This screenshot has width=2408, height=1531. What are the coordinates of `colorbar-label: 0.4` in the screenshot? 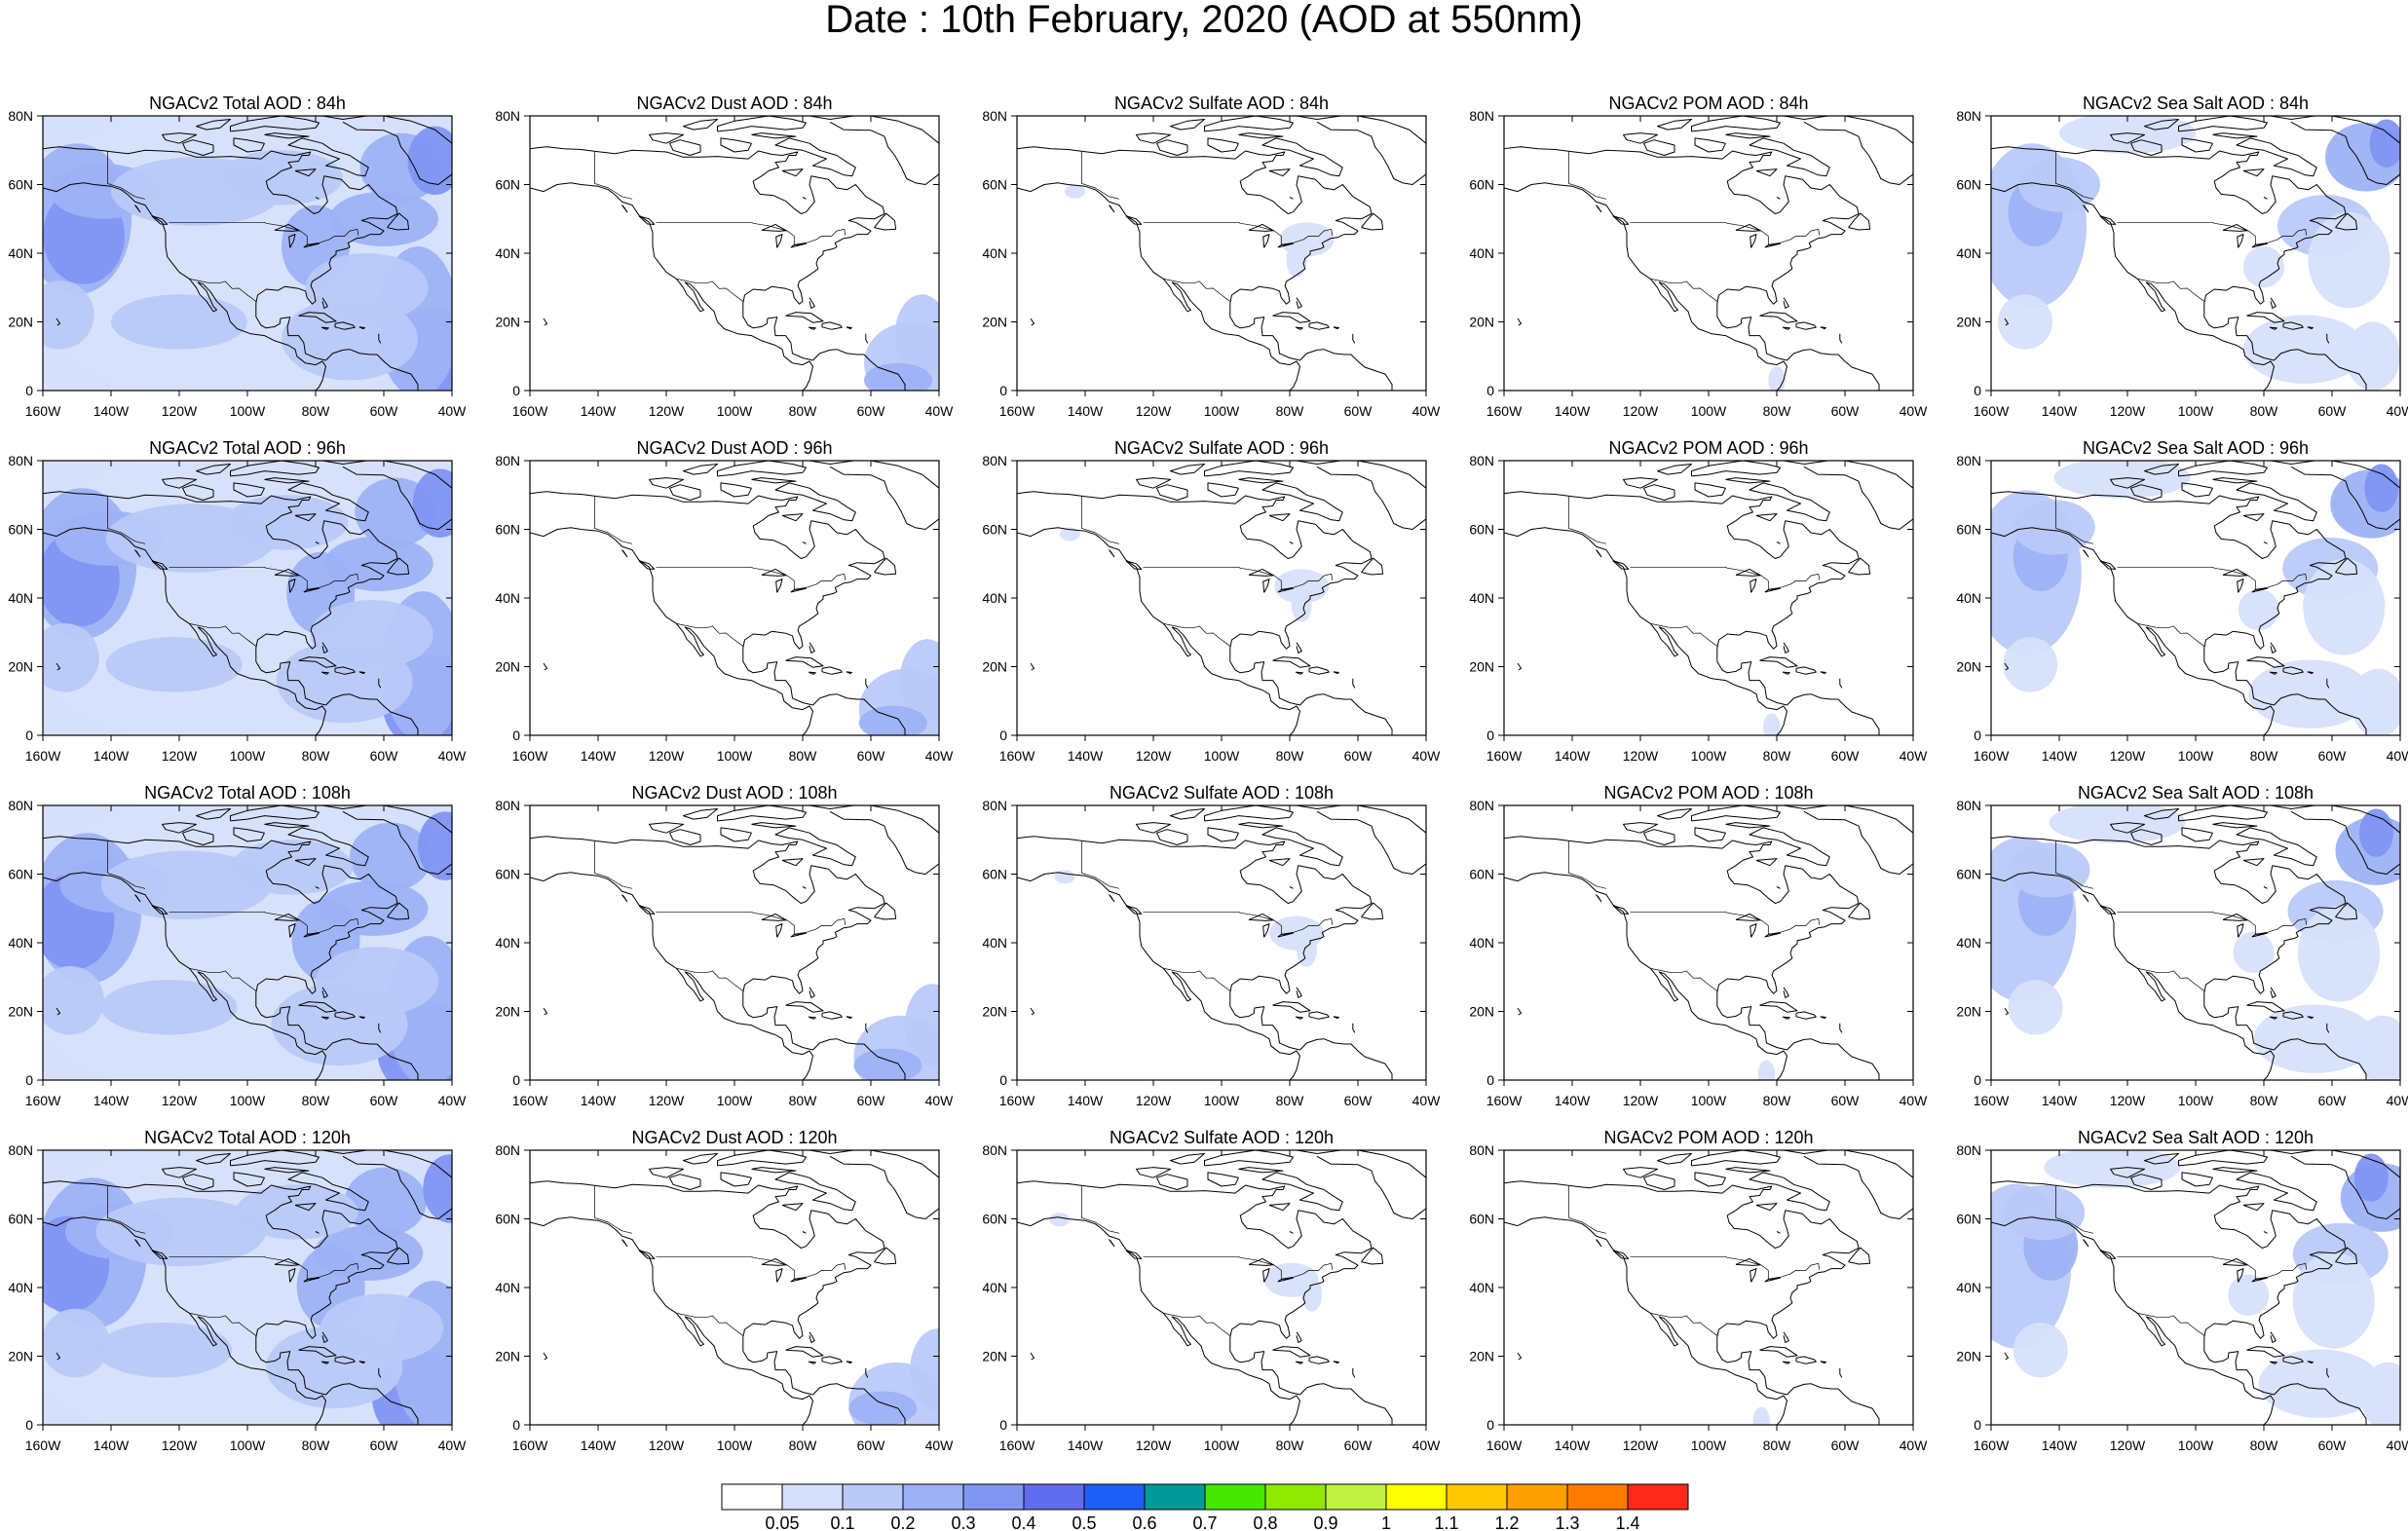 It's located at (1023, 1522).